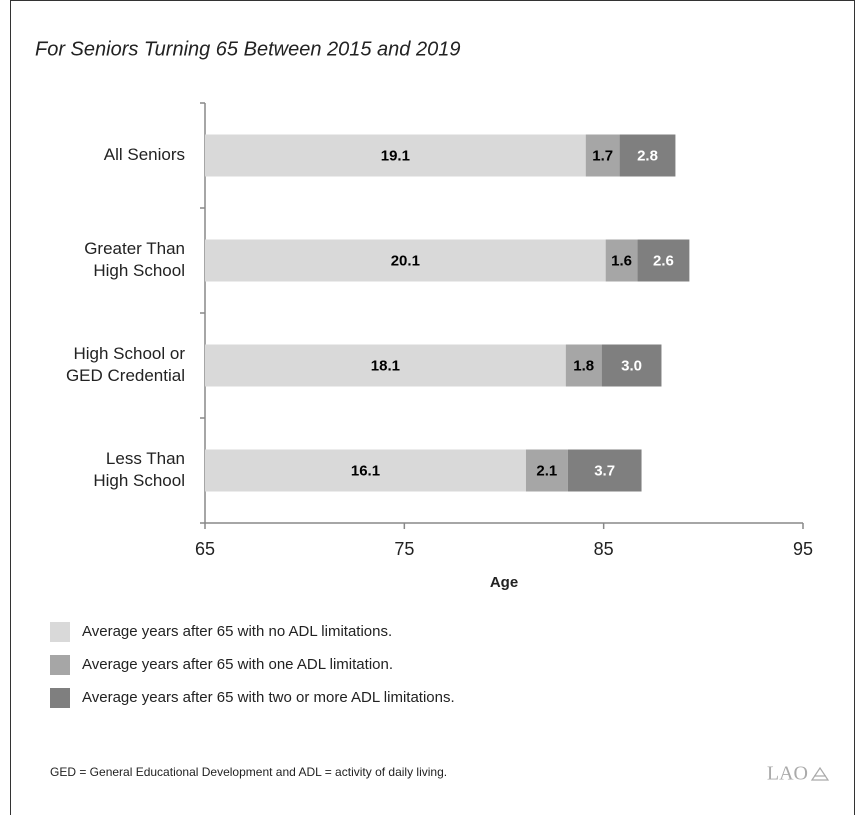 This screenshot has width=856, height=815. Describe the element at coordinates (145, 458) in the screenshot. I see `y-tick-label: Less Than` at that location.